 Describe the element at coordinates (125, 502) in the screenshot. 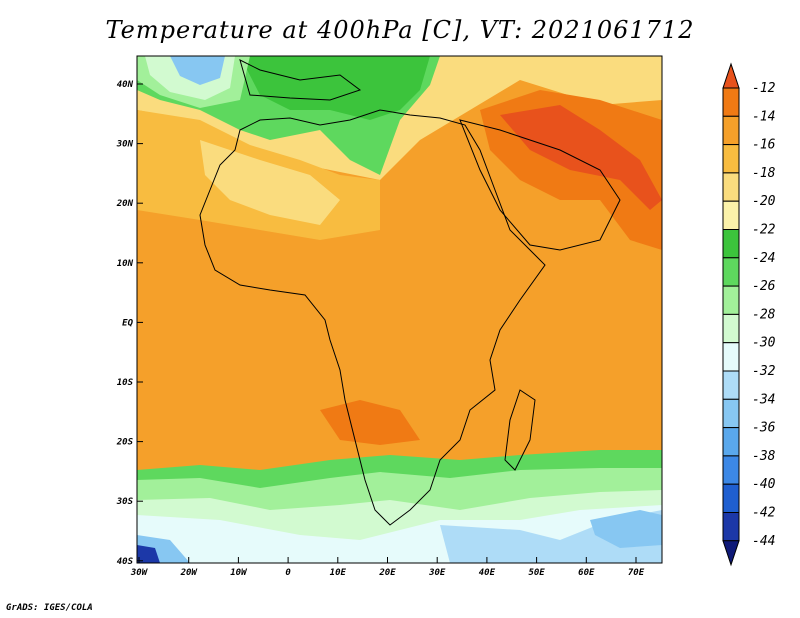

I see `lat-tick-label: 30S` at that location.